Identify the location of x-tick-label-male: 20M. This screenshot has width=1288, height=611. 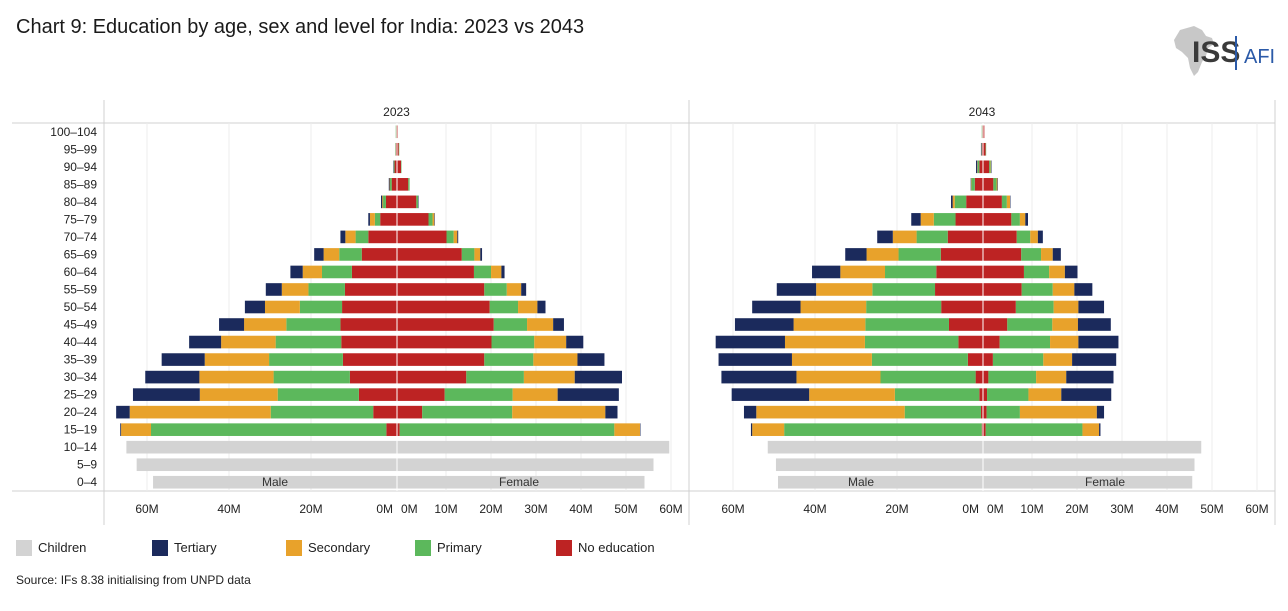
(896, 509).